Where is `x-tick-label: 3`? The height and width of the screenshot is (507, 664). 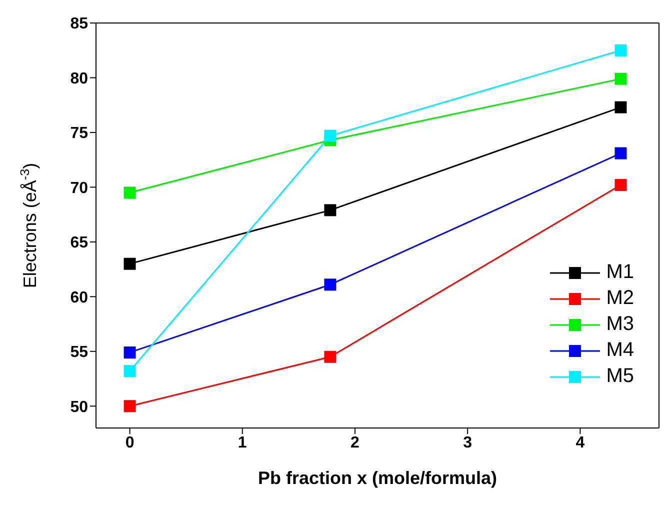
x-tick-label: 3 is located at coordinates (467, 443).